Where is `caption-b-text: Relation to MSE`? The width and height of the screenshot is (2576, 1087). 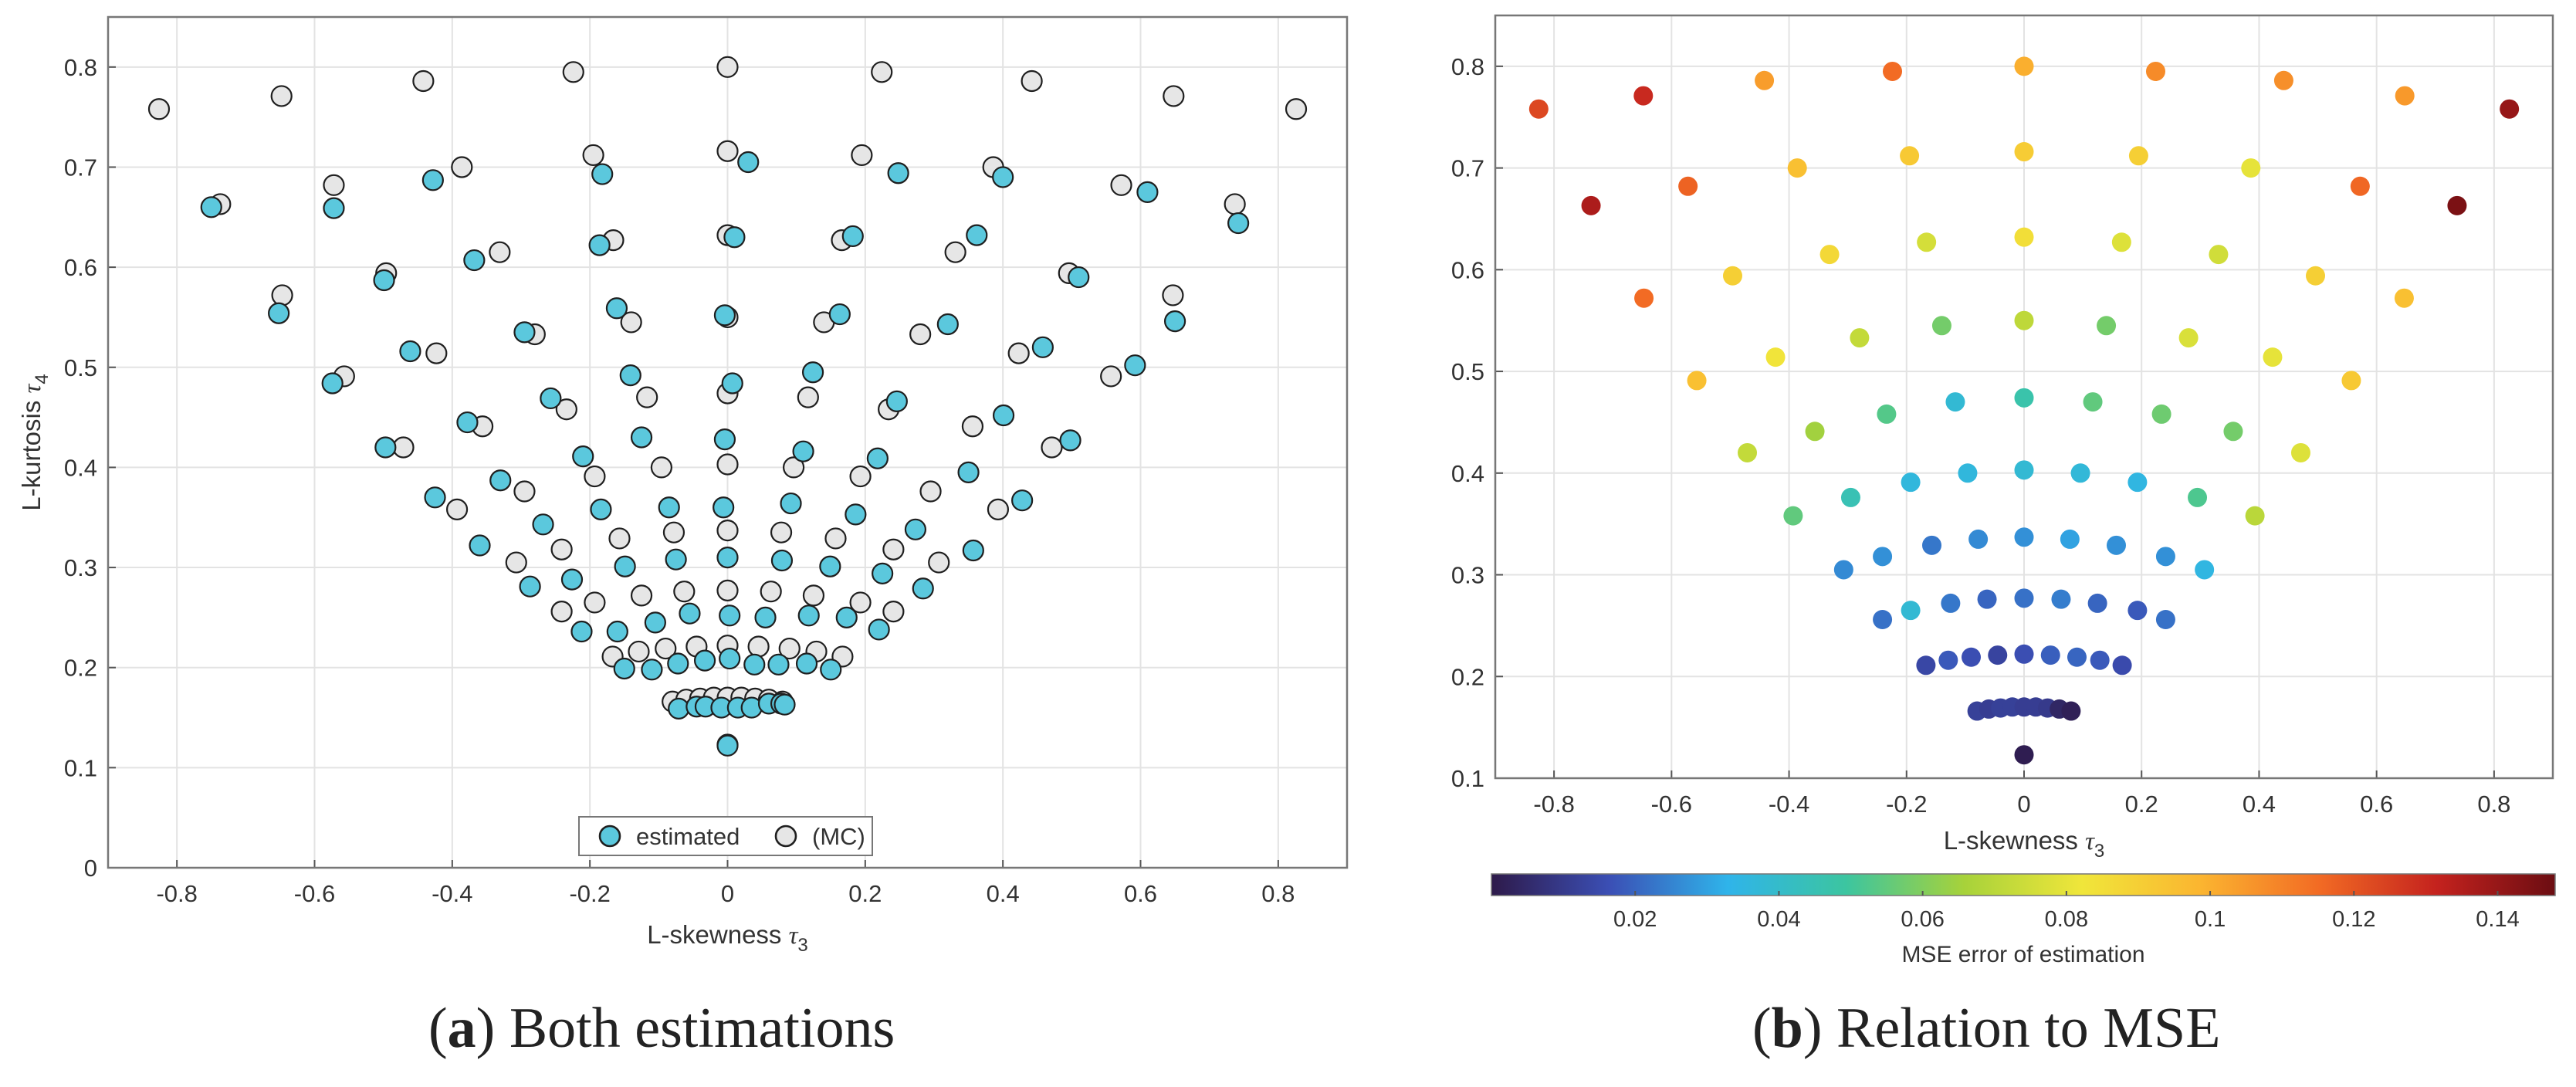 caption-b-text: Relation to MSE is located at coordinates (2028, 1028).